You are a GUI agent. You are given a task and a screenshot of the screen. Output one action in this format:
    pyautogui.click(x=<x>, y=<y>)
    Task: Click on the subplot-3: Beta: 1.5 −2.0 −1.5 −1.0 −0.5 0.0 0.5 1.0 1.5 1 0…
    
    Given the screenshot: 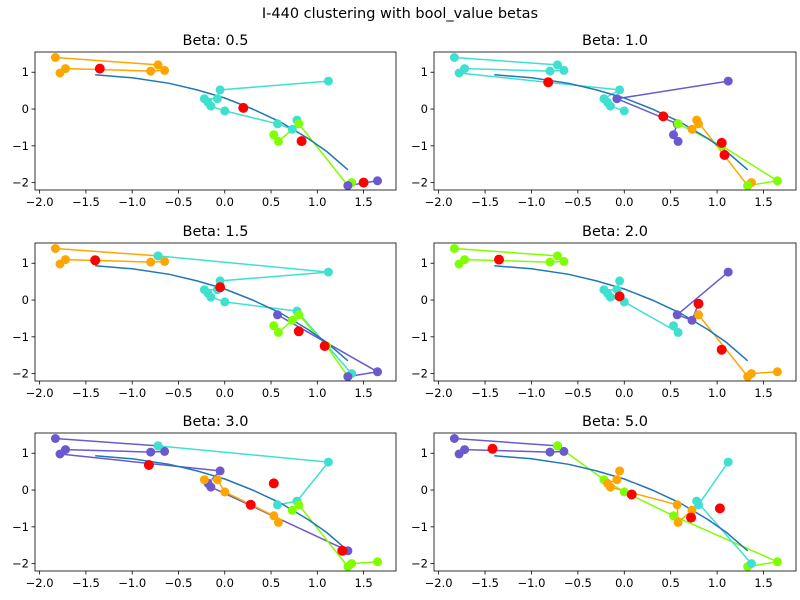 What is the action you would take?
    pyautogui.click(x=204, y=312)
    